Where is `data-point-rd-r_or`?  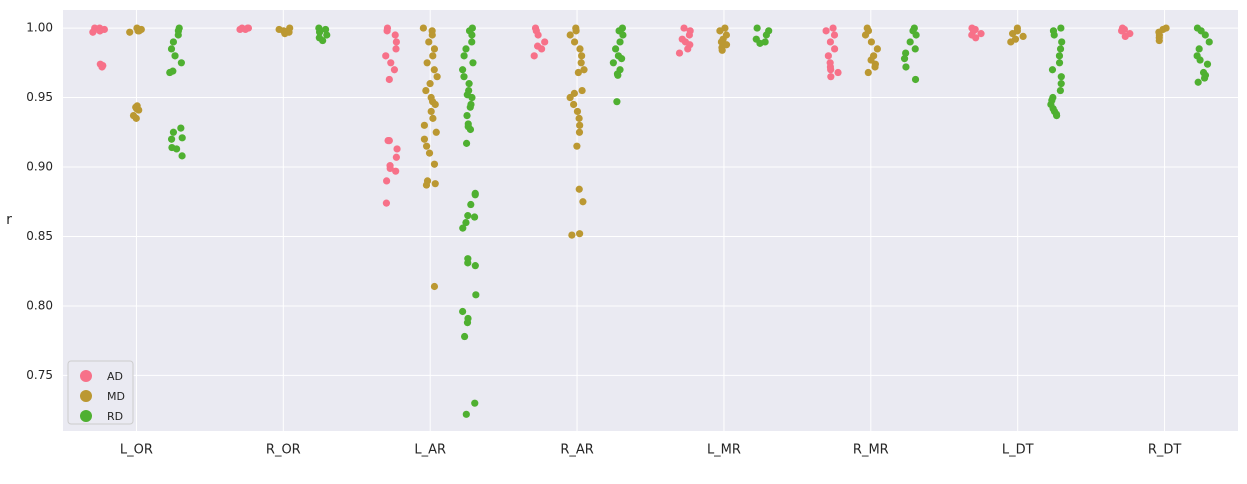
data-point-rd-r_or is located at coordinates (319, 32).